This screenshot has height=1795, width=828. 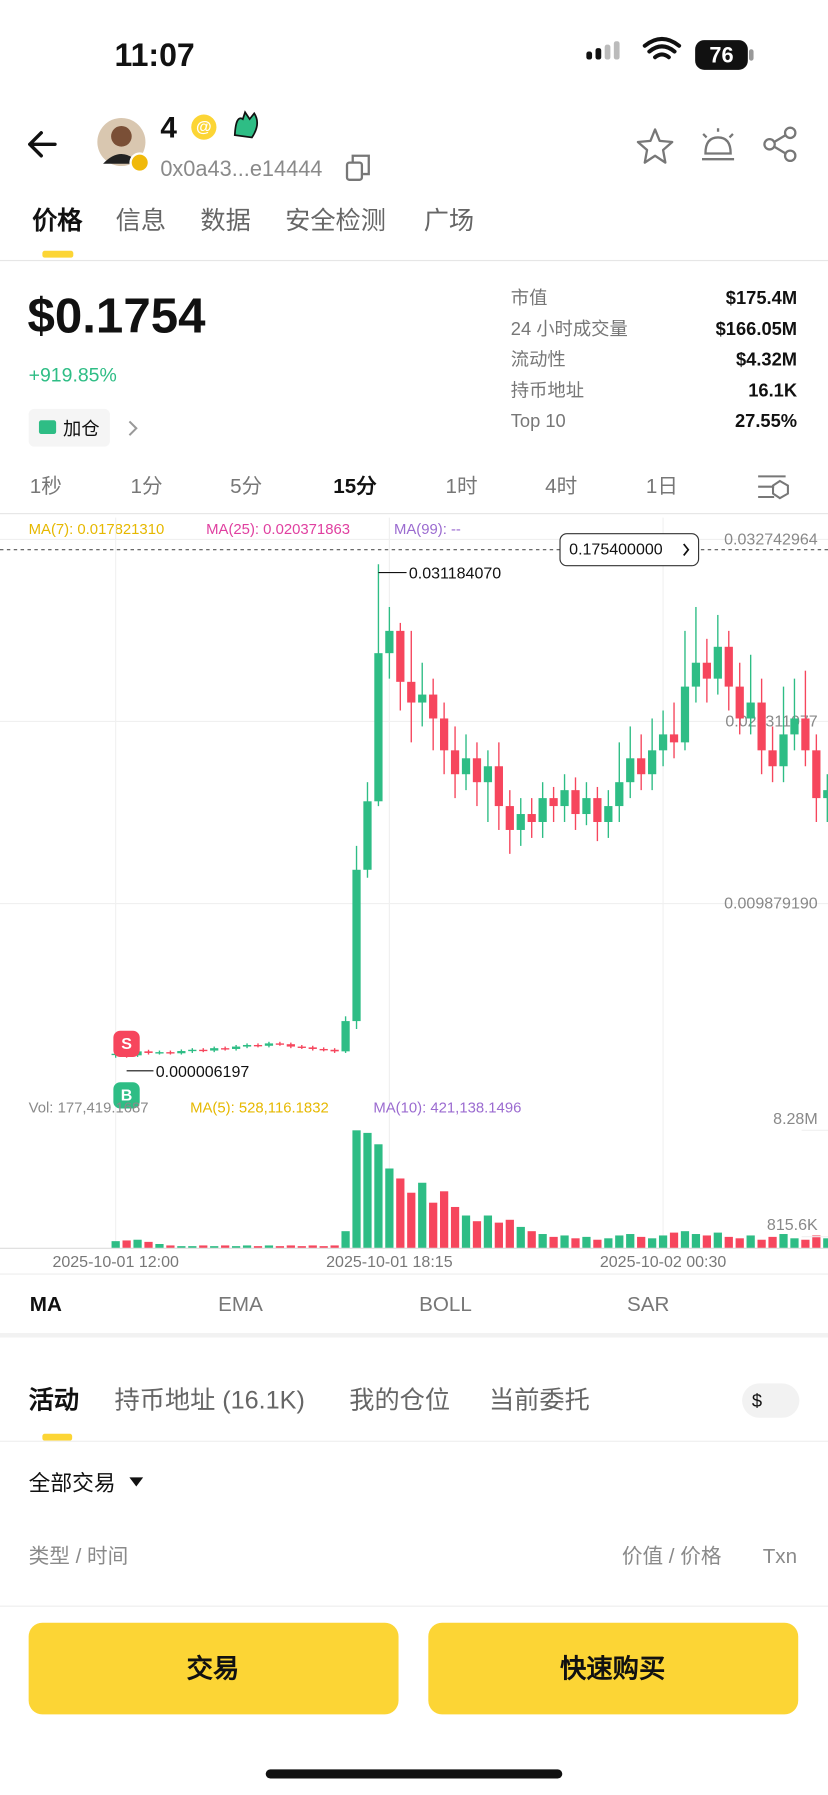 What do you see at coordinates (613, 1668) in the screenshot?
I see `quick-buy-button` at bounding box center [613, 1668].